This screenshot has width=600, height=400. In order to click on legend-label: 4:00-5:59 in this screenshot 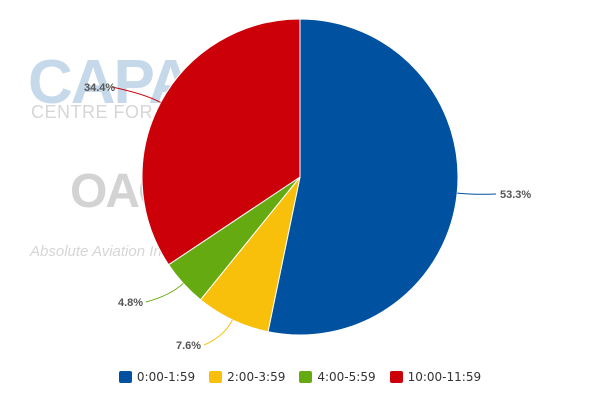, I will do `click(346, 377)`.